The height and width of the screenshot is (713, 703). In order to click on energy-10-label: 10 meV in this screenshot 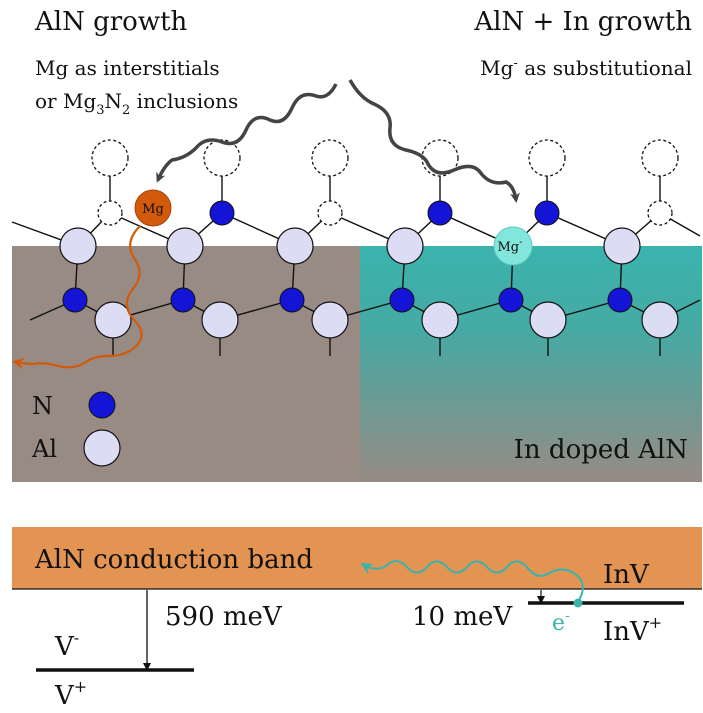, I will do `click(462, 617)`.